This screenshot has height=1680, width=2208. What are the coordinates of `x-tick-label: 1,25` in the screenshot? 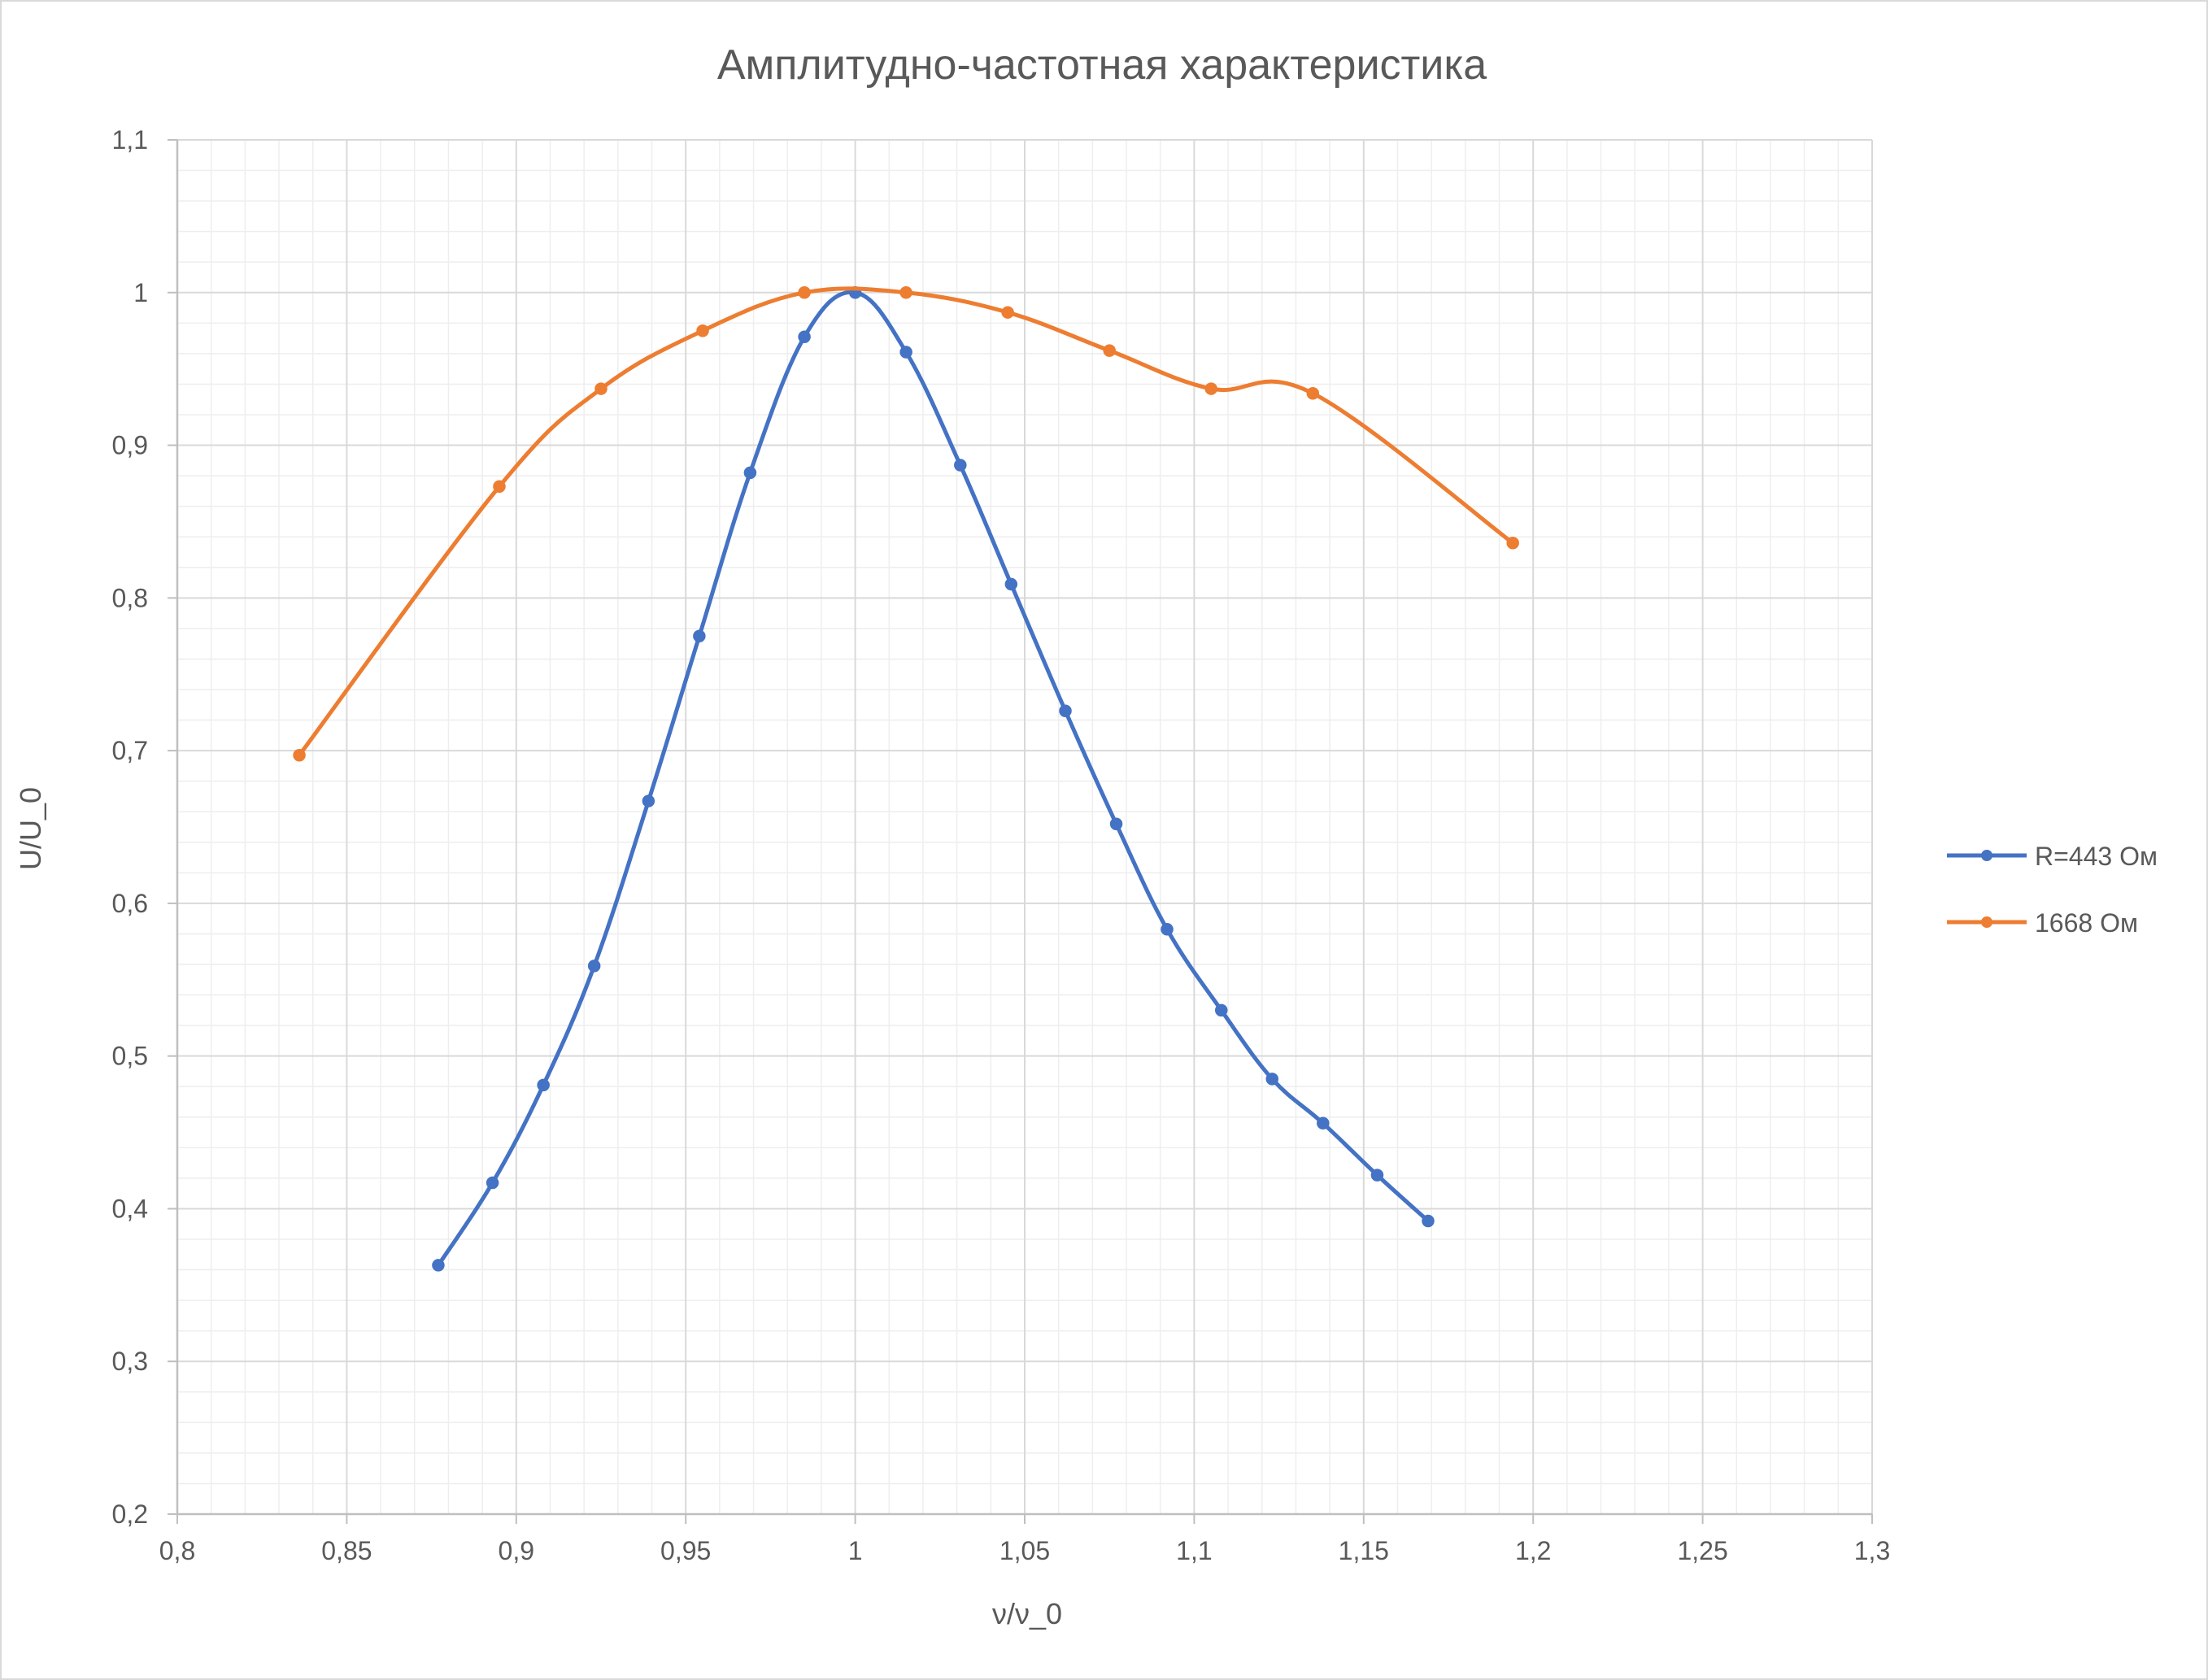 It's located at (1702, 1550).